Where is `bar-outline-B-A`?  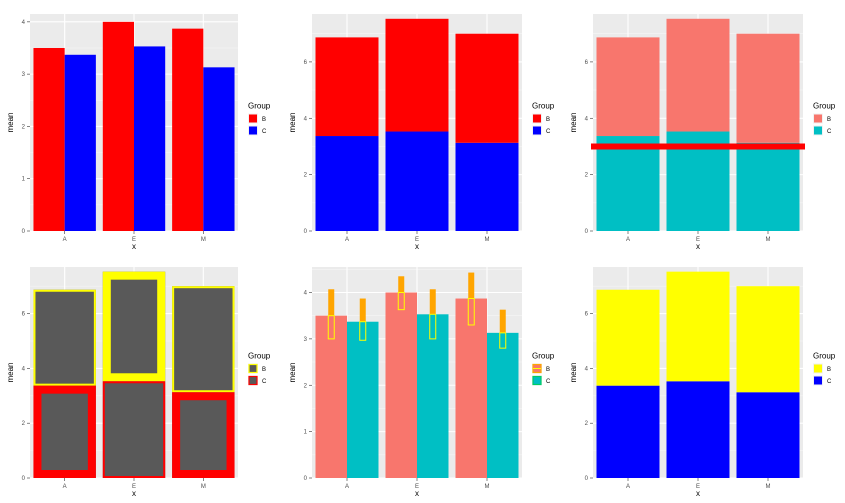 bar-outline-B-A is located at coordinates (64, 337).